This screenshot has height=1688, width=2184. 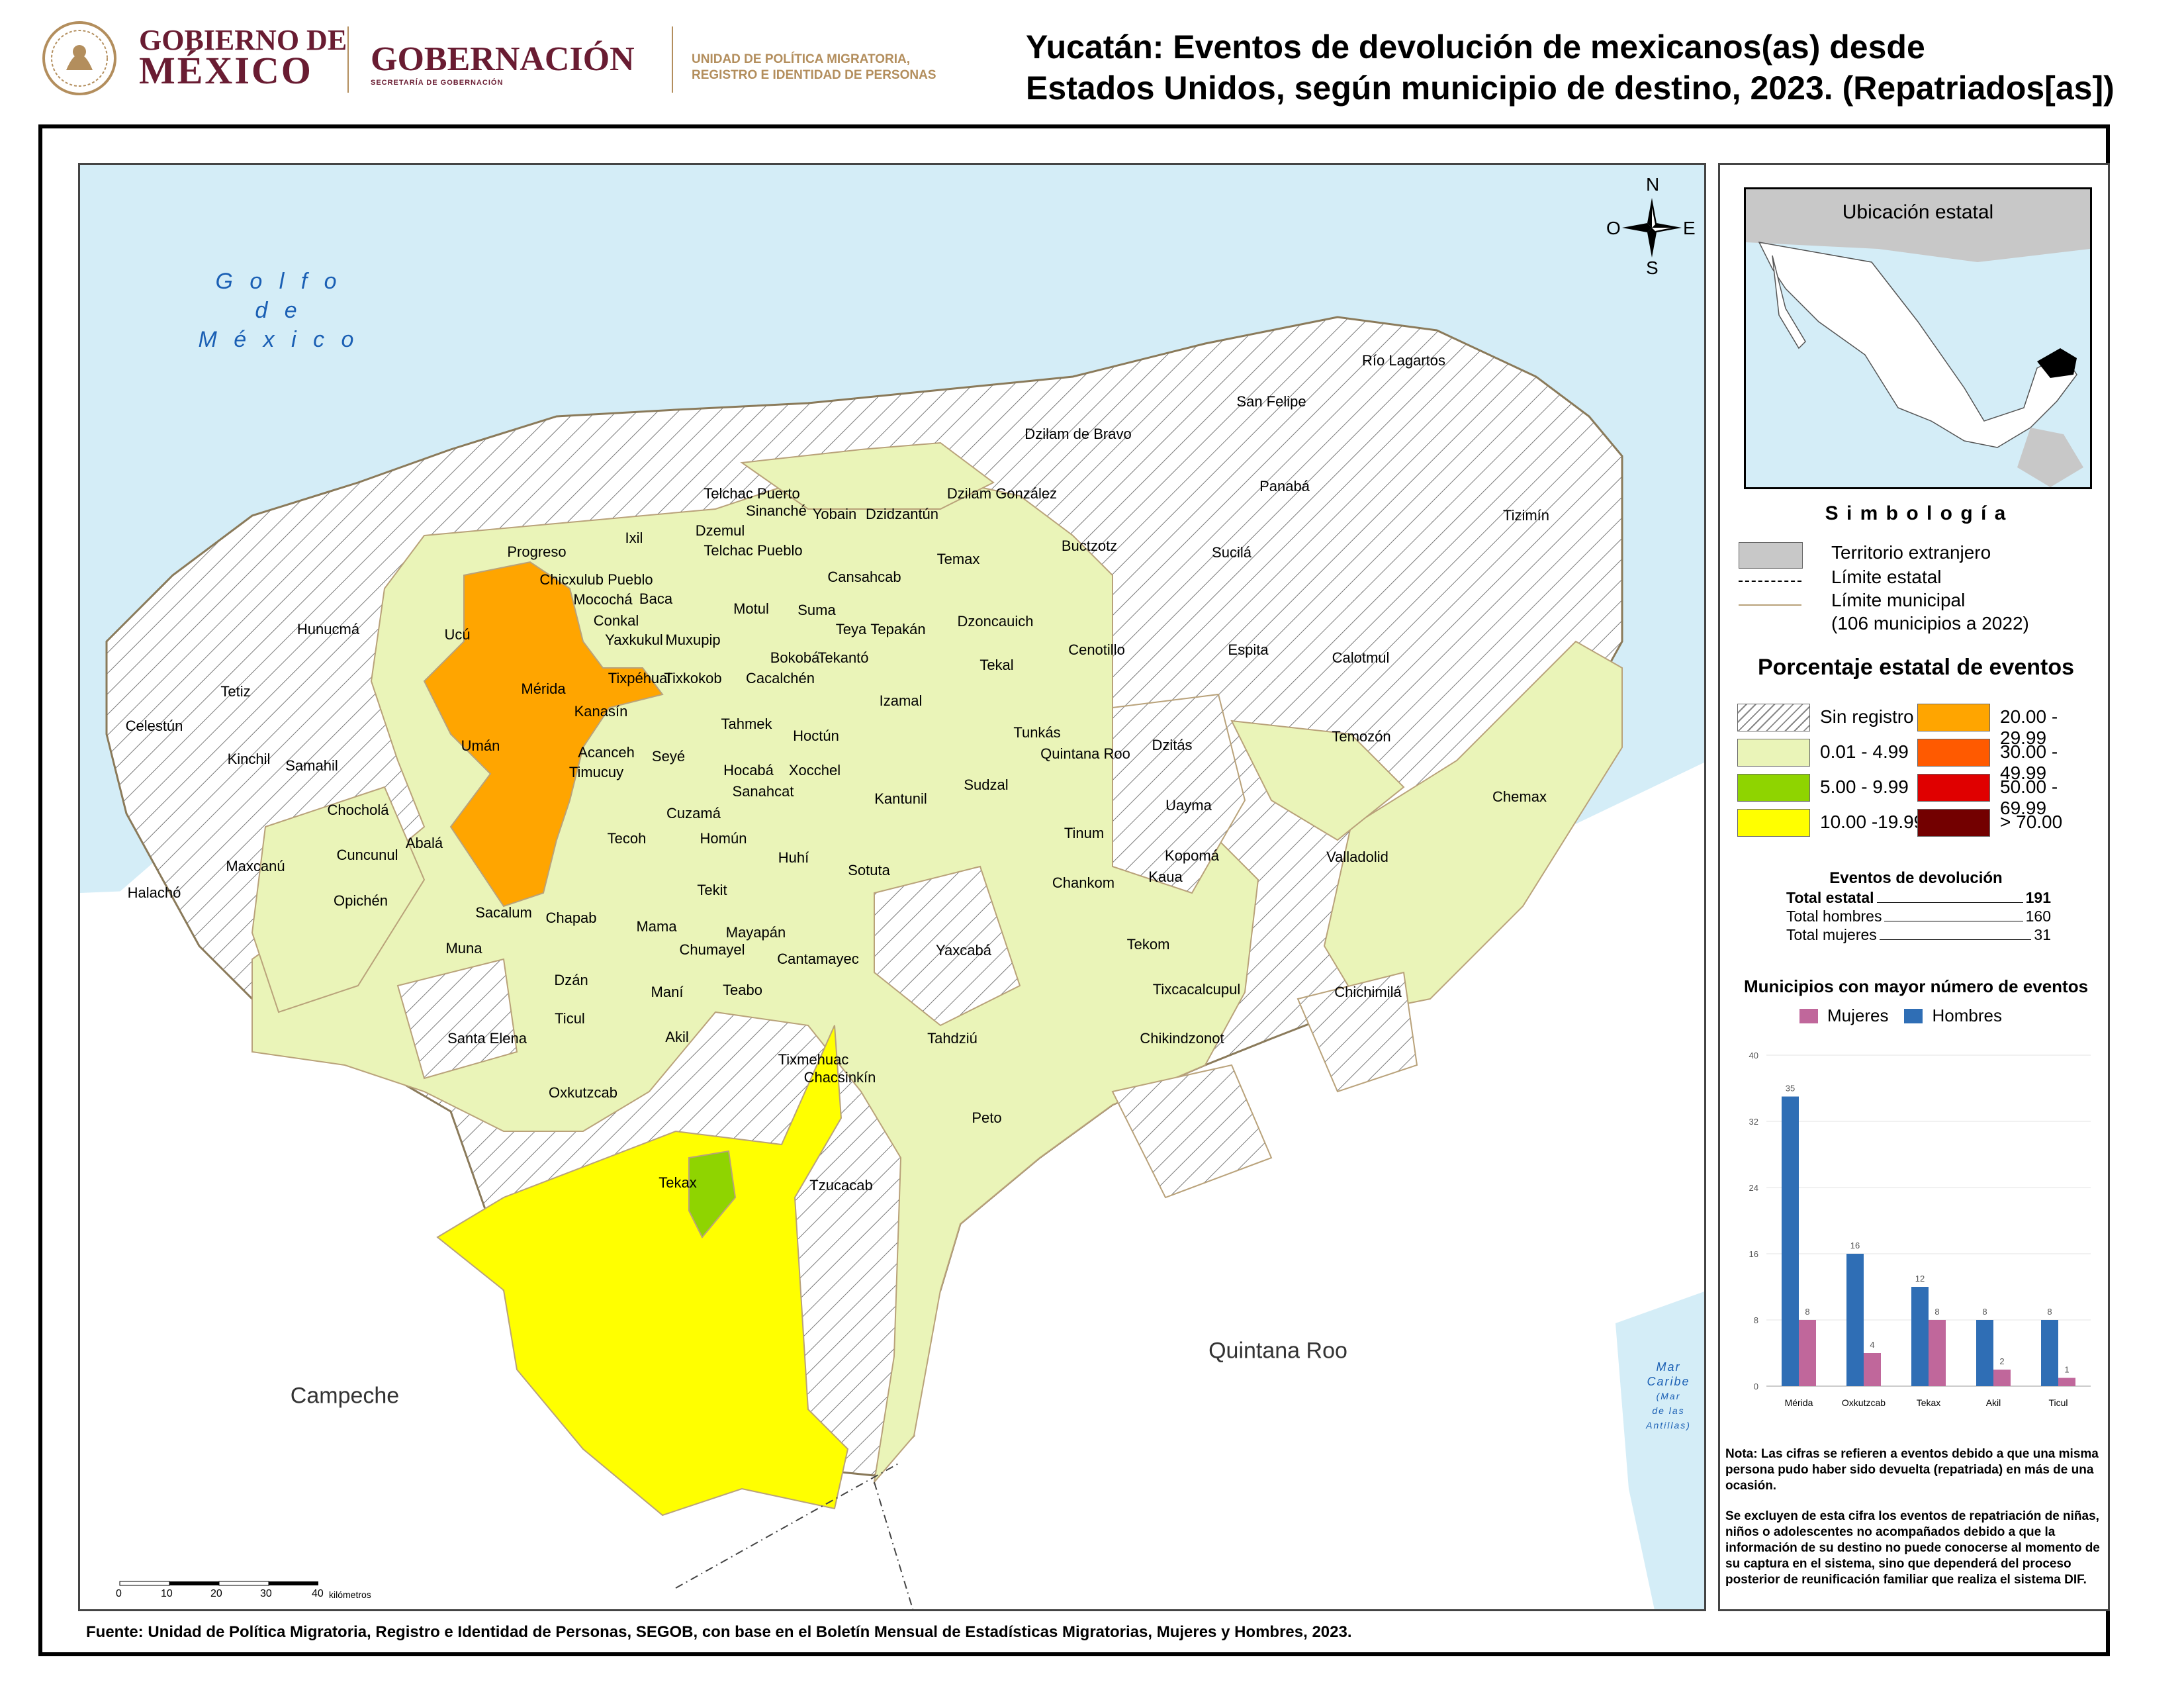 I want to click on legend-label-hombres: Hombres, so click(x=1967, y=1015).